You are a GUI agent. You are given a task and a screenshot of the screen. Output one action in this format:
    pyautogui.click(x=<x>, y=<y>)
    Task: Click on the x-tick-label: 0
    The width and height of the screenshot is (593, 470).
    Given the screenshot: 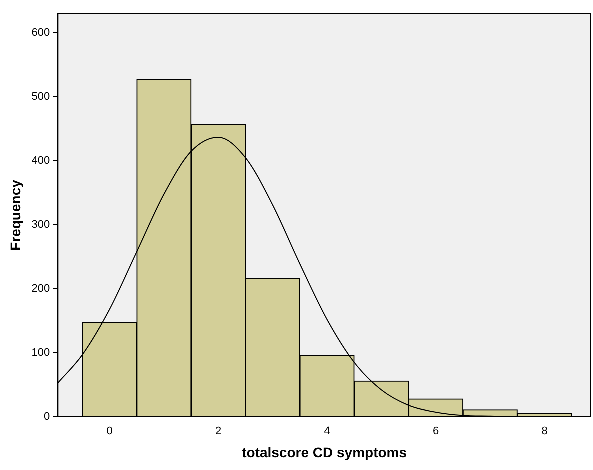 What is the action you would take?
    pyautogui.click(x=109, y=432)
    